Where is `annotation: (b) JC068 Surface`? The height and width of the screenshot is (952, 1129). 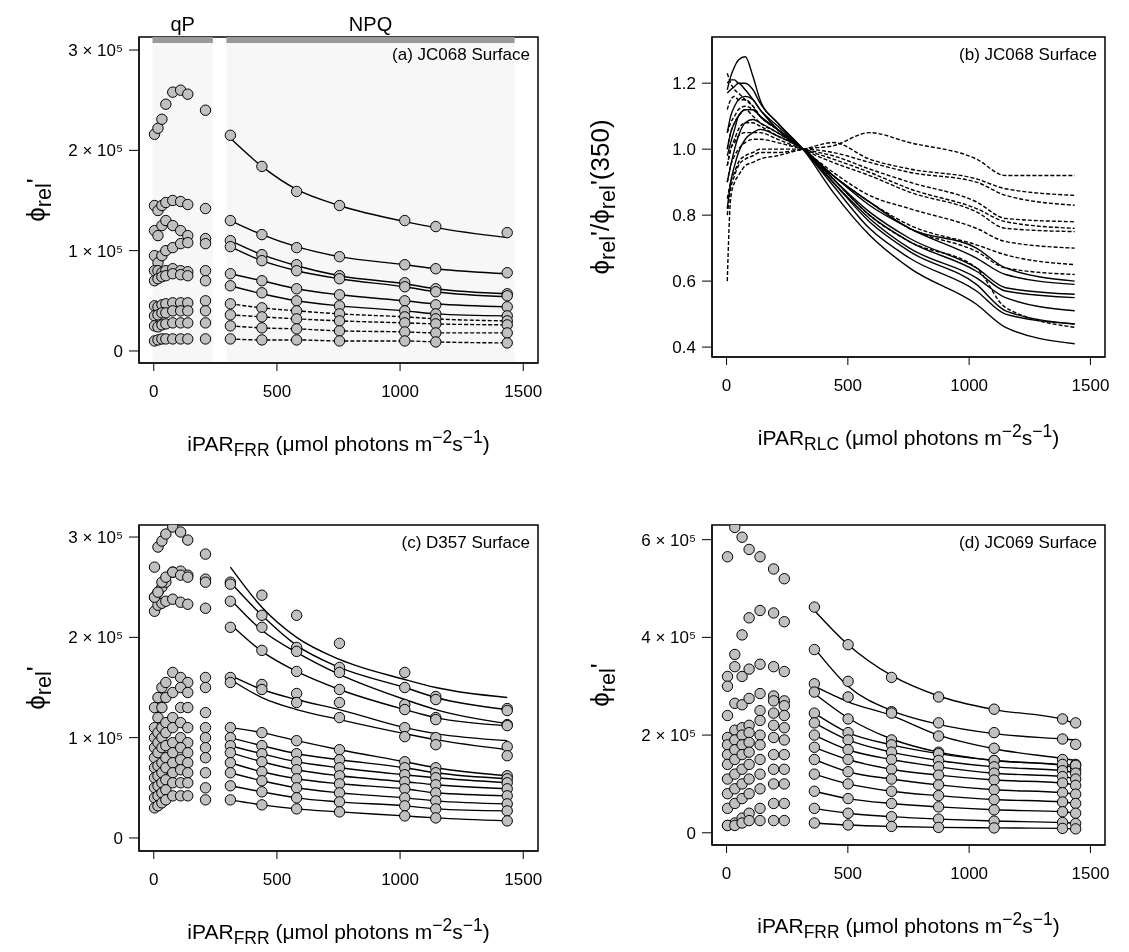 annotation: (b) JC068 Surface is located at coordinates (1028, 55).